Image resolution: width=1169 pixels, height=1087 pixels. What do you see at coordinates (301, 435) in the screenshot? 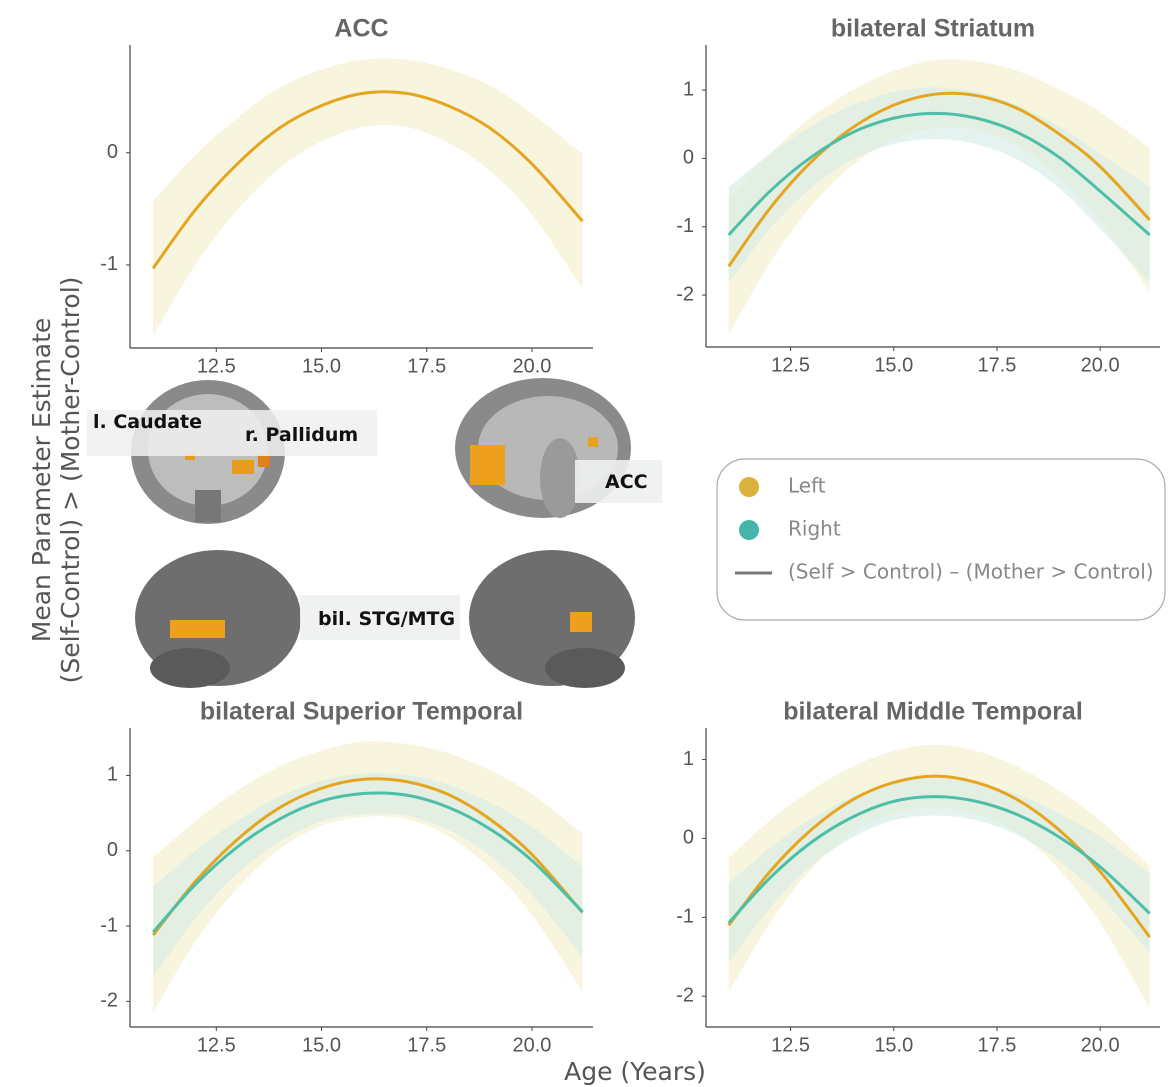
I see `region-label: r. Pallidum` at bounding box center [301, 435].